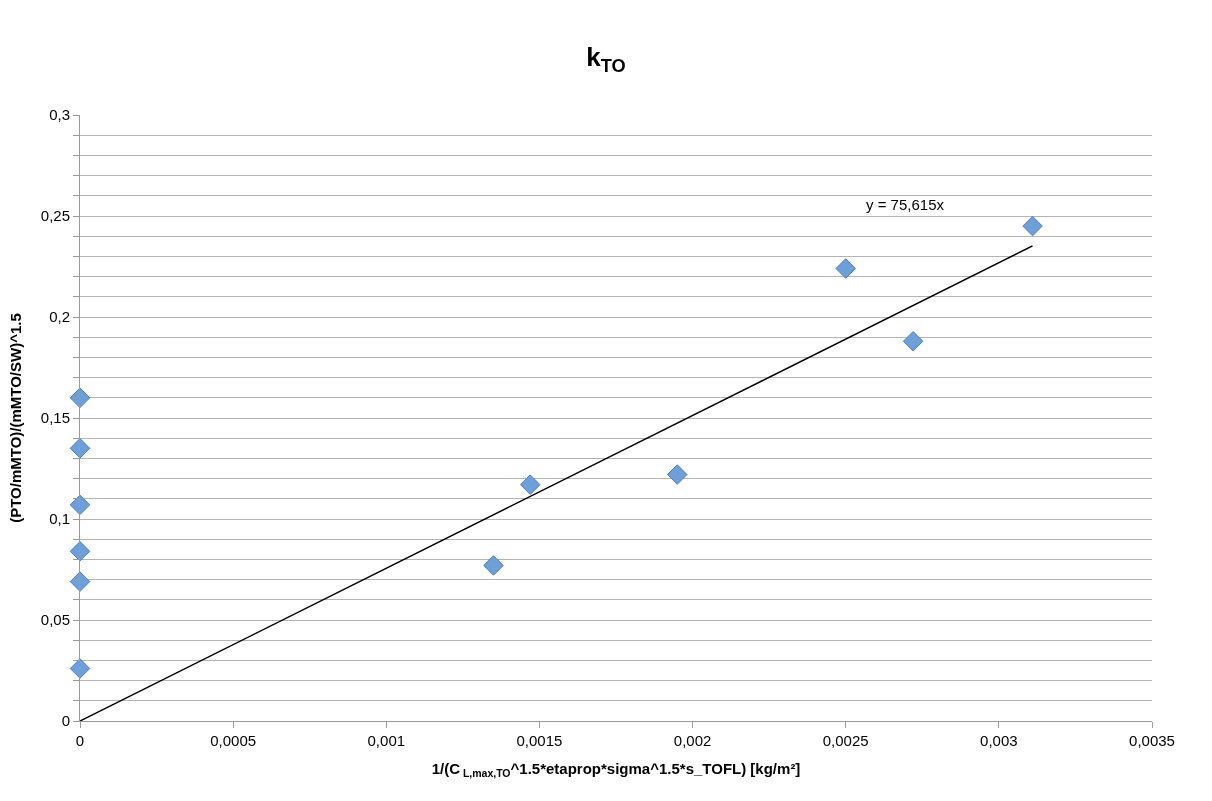 Image resolution: width=1212 pixels, height=801 pixels. I want to click on y-tick-label: 0,1, so click(59, 519).